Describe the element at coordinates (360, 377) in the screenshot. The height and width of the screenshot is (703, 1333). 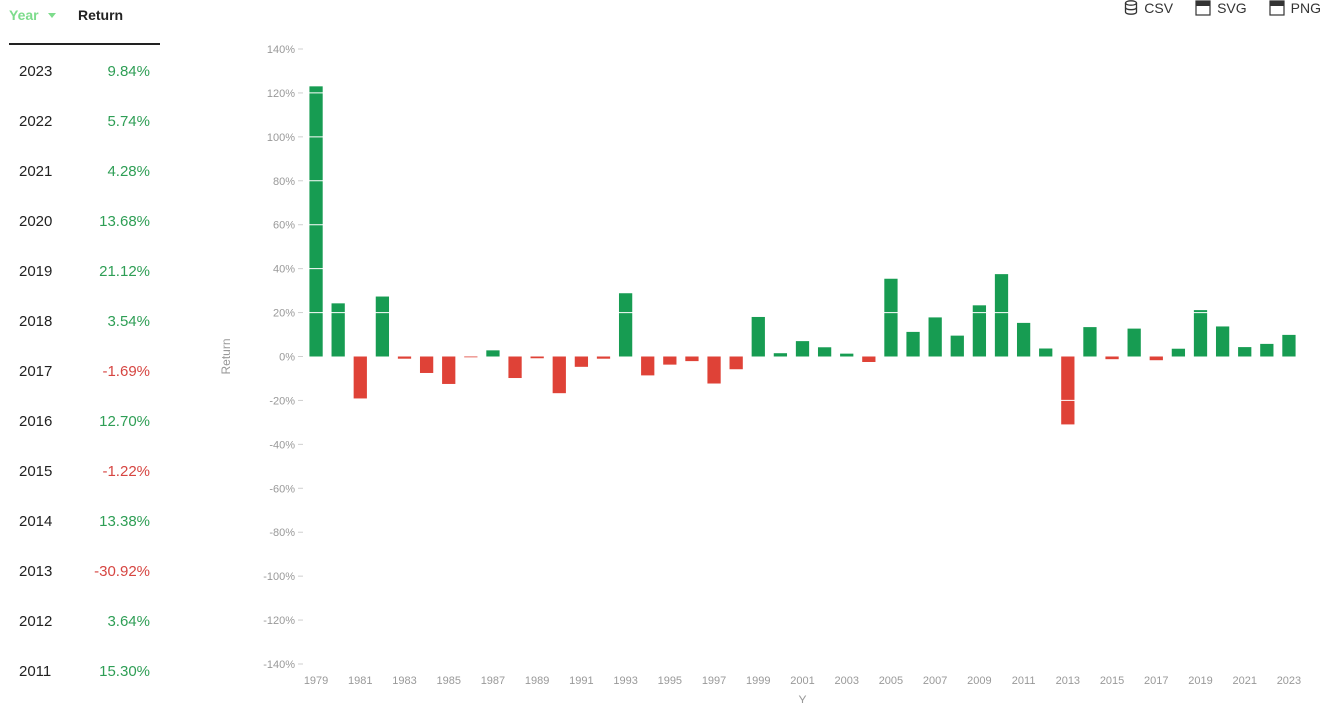
I see `bar-1981` at that location.